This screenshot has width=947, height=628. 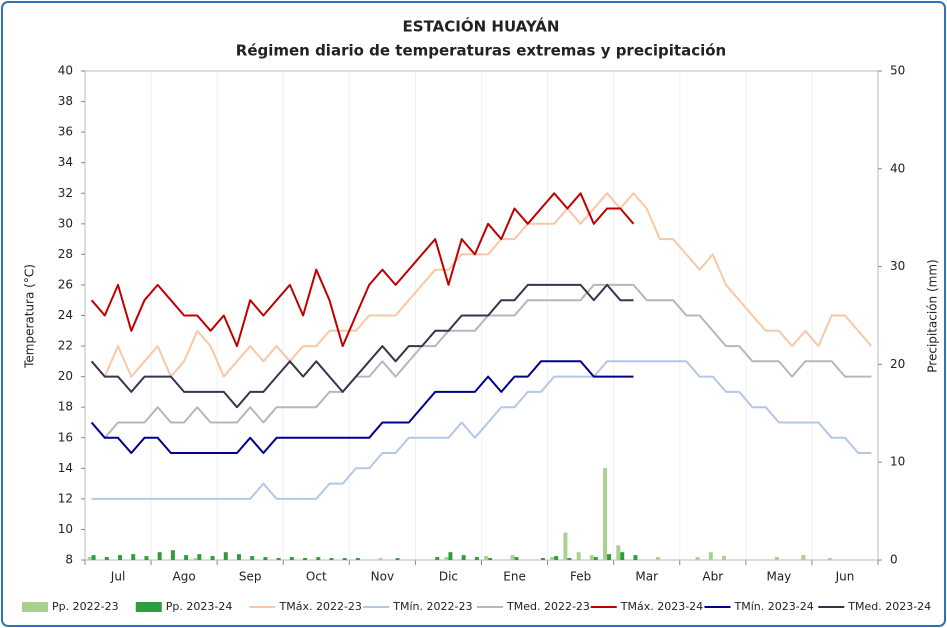 What do you see at coordinates (320, 606) in the screenshot?
I see `legend-label: TMáx. 2022-23` at bounding box center [320, 606].